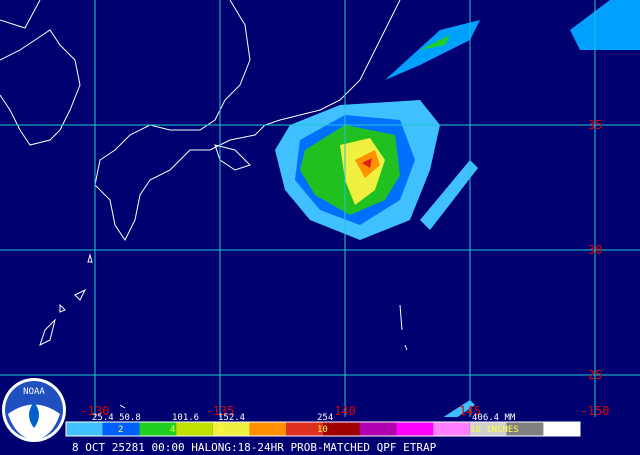 The height and width of the screenshot is (455, 640). I want to click on colorbar, so click(323, 429).